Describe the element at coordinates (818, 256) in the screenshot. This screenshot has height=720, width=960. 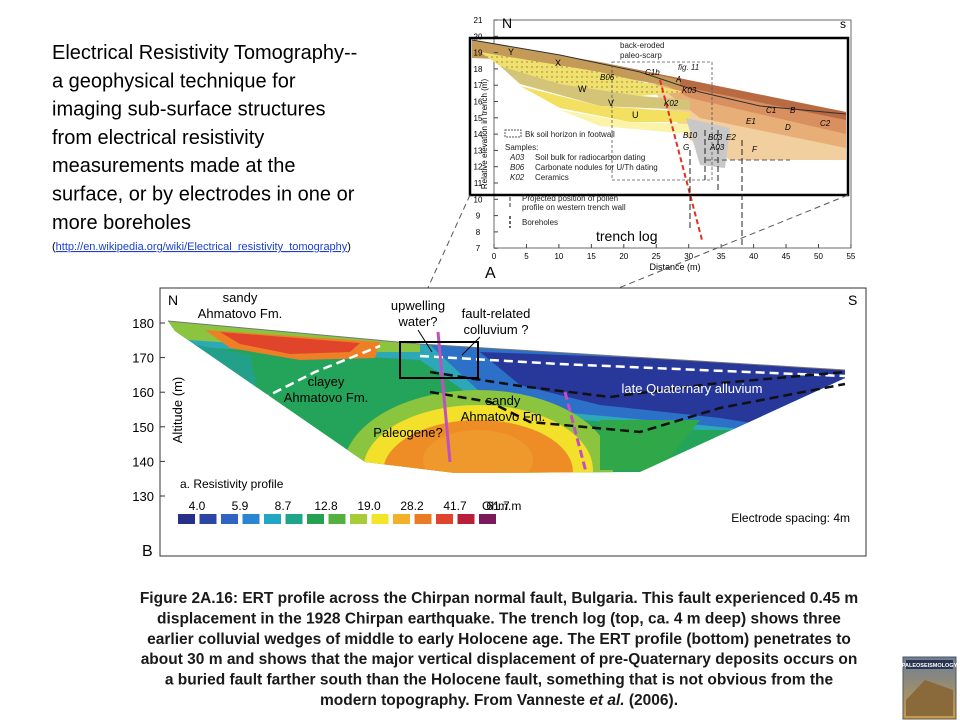
I see `x-tick-label: 50` at that location.